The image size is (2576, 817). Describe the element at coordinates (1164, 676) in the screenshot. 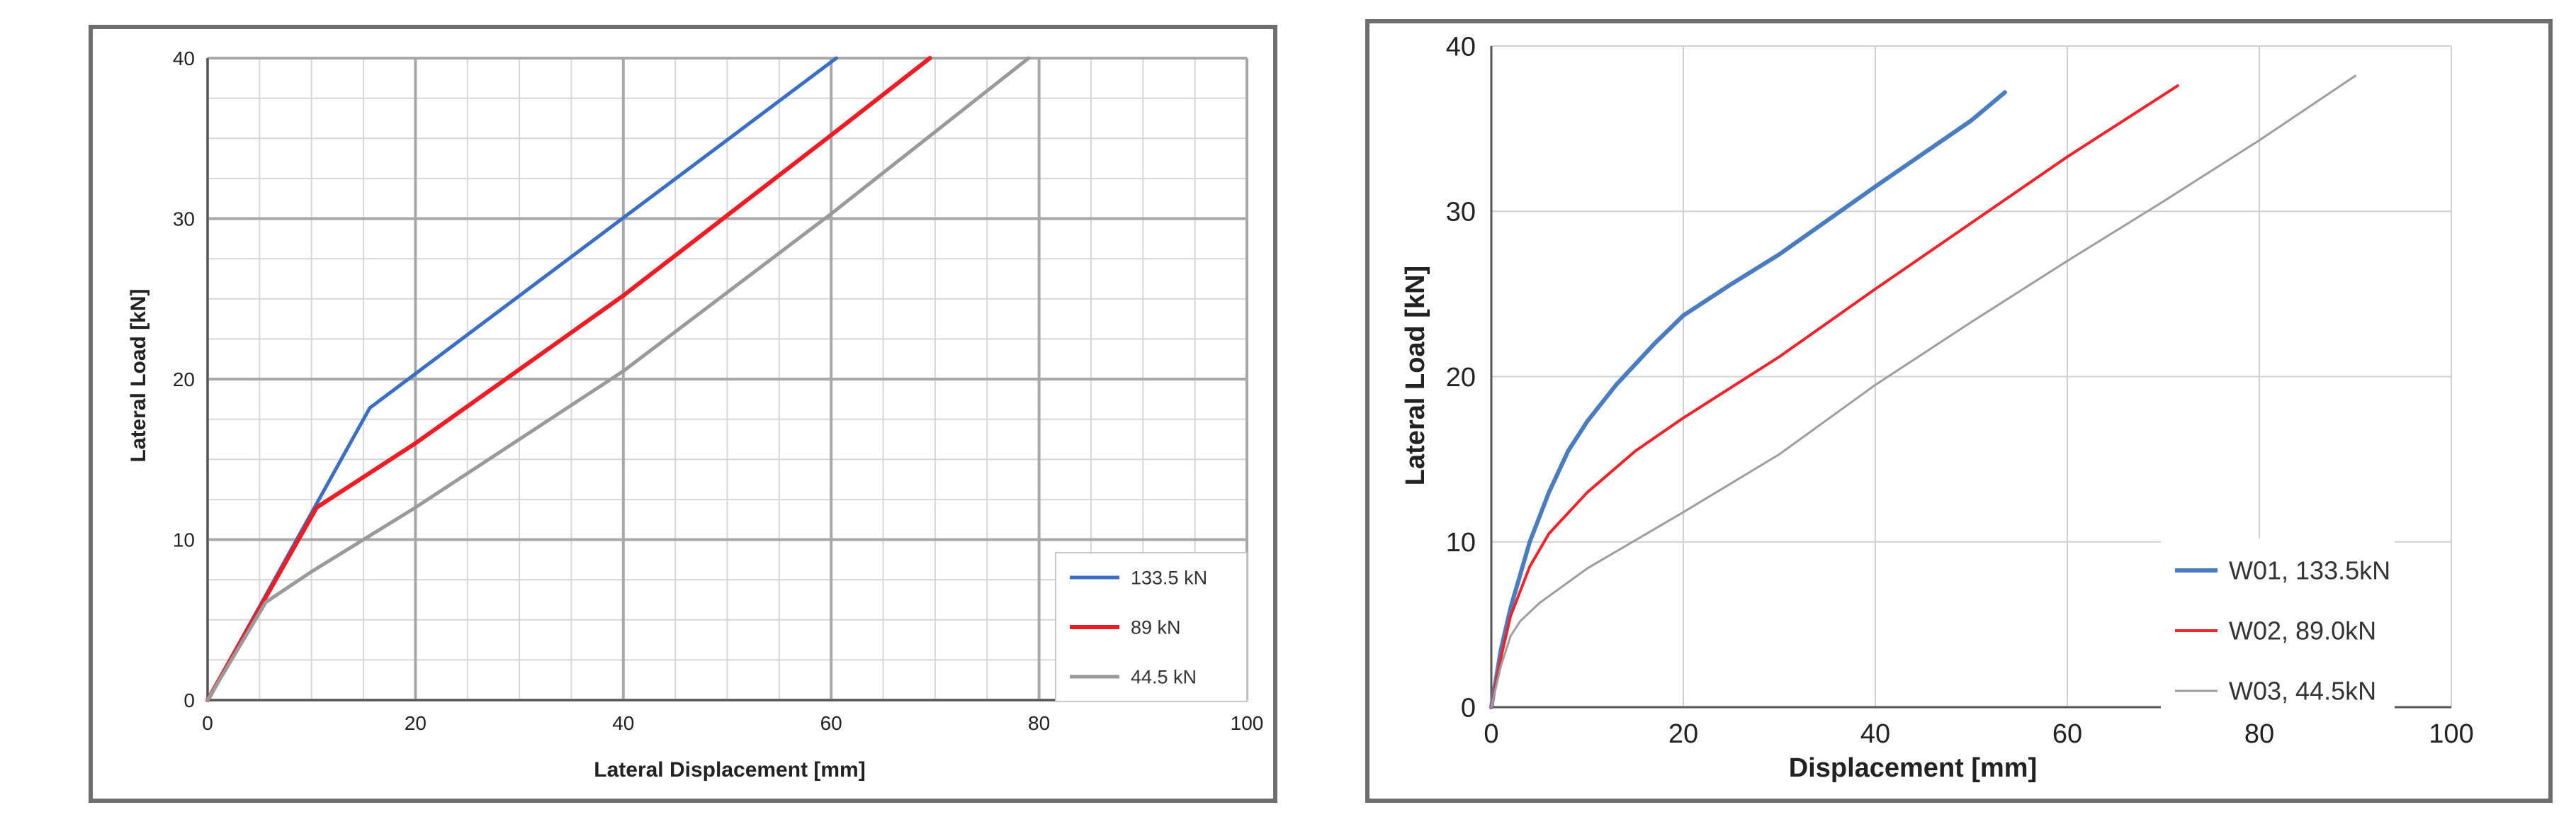

I see `legend-label: 44.5 kN` at that location.